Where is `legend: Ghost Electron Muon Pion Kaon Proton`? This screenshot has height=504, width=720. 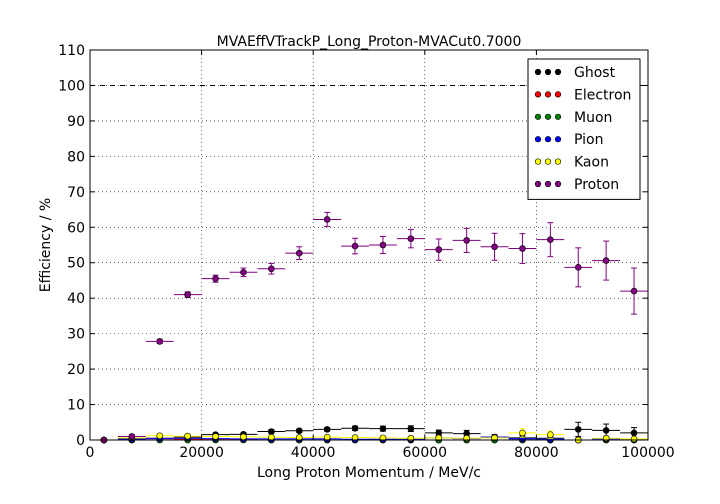
legend: Ghost Electron Muon Pion Kaon Proton is located at coordinates (584, 129).